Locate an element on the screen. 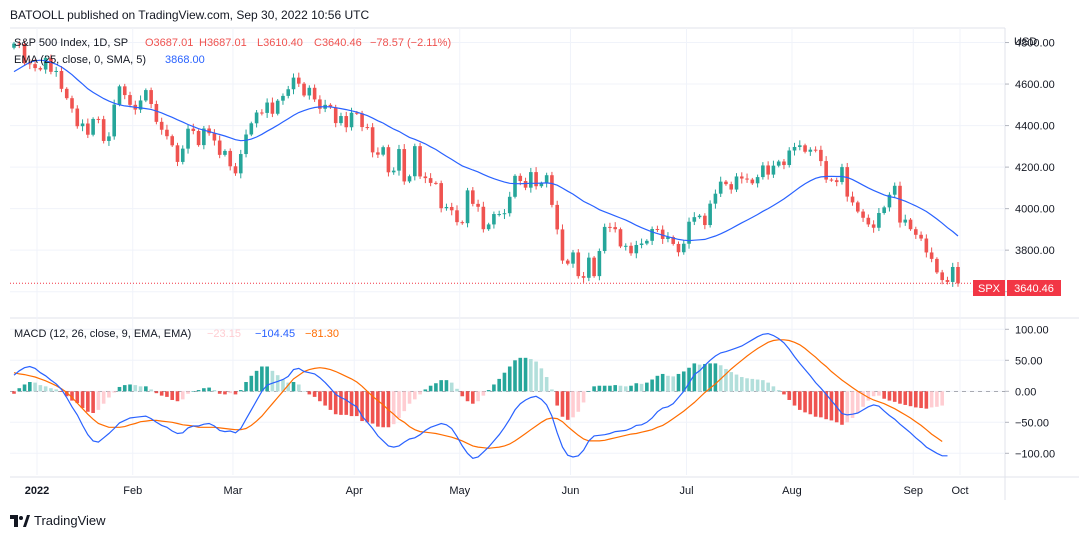 Image resolution: width=1079 pixels, height=538 pixels. macd-hist-value: −23.15 is located at coordinates (224, 334).